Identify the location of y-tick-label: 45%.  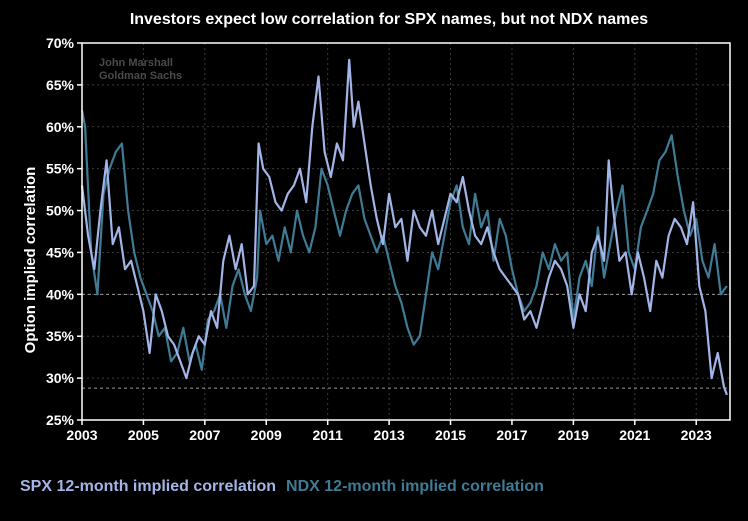
(60, 252).